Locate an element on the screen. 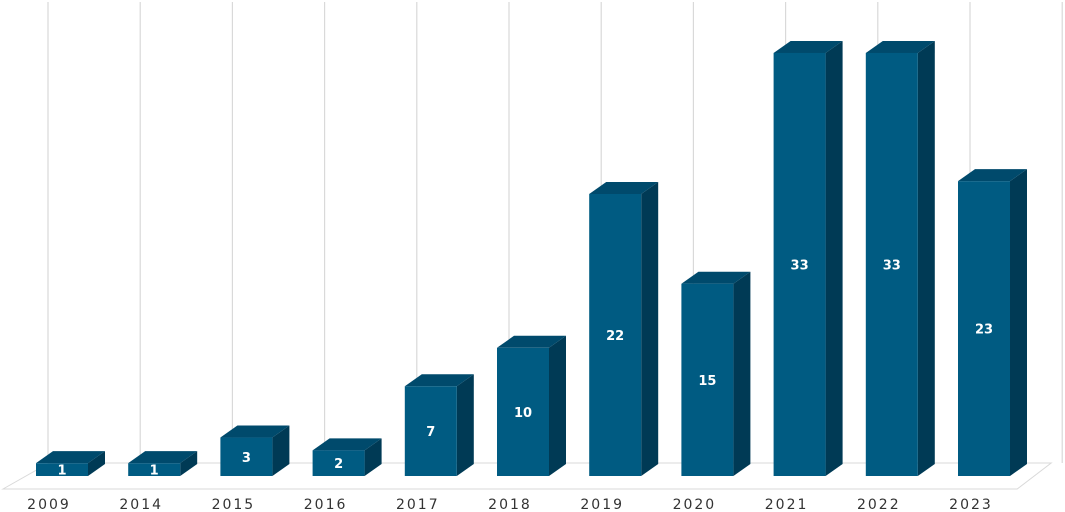 This screenshot has width=1065, height=512. data-label: 23 is located at coordinates (984, 330).